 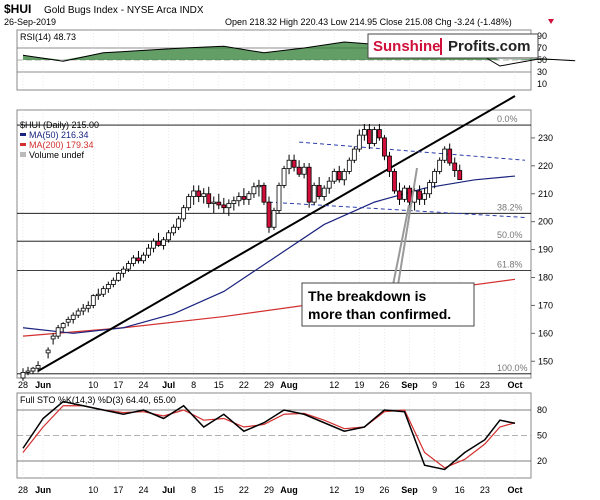 What do you see at coordinates (57, 155) in the screenshot?
I see `volume-legend: Volume undef` at bounding box center [57, 155].